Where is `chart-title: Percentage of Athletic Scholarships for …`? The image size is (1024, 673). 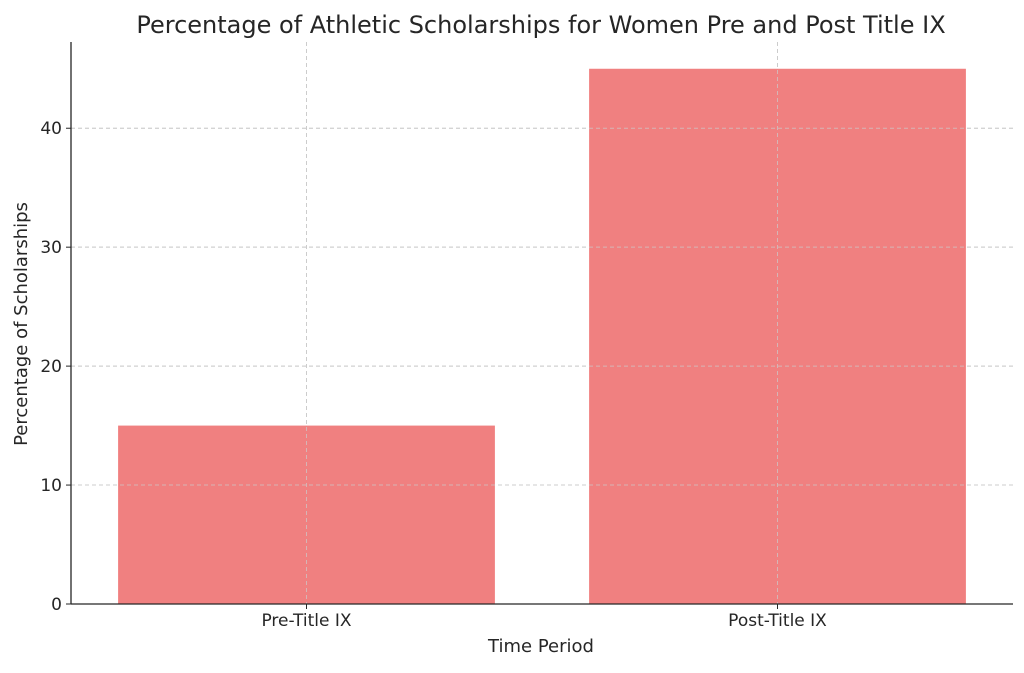 chart-title: Percentage of Athletic Scholarships for … is located at coordinates (540, 25).